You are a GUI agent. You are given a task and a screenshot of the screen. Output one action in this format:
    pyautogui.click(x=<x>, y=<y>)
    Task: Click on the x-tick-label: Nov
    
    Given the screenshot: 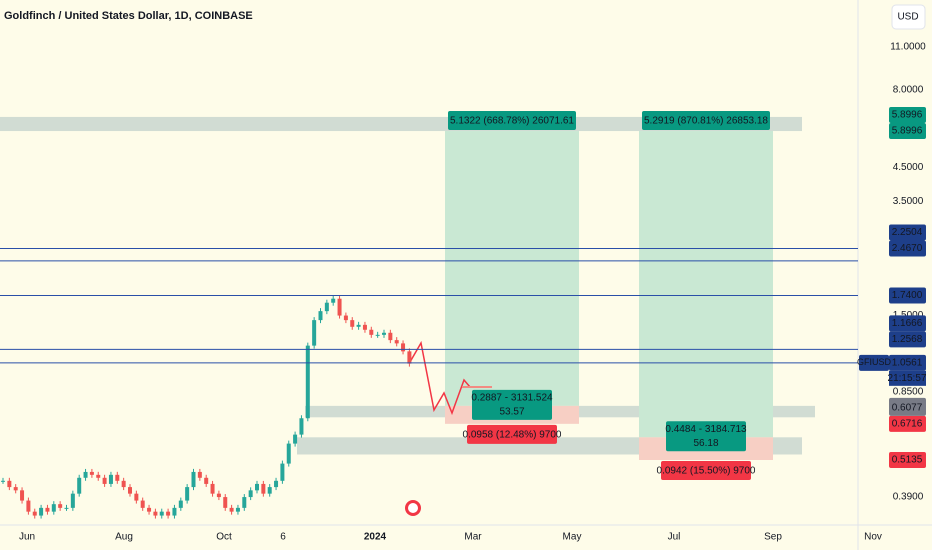 What is the action you would take?
    pyautogui.click(x=873, y=537)
    